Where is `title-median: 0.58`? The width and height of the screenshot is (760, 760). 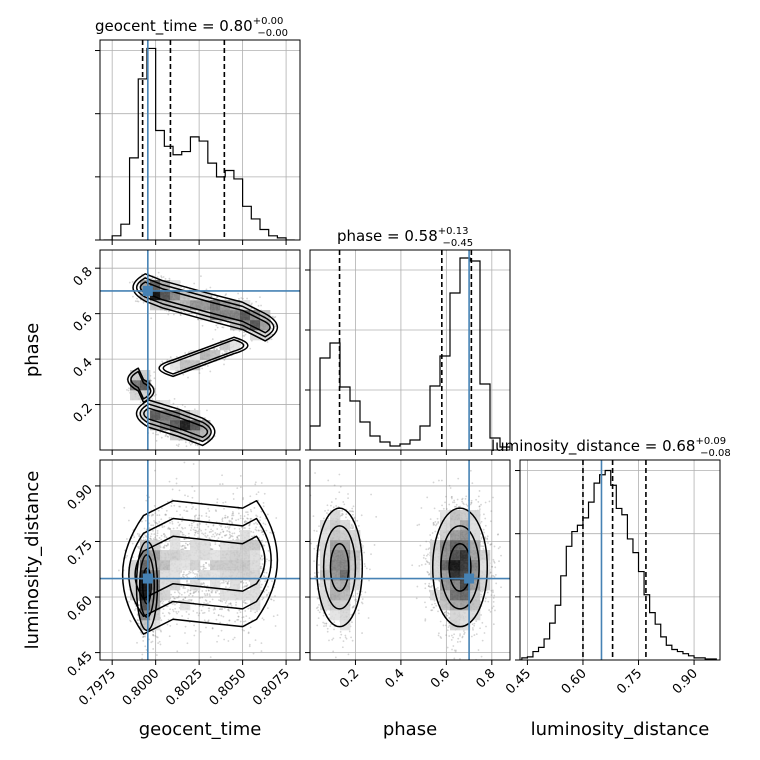
title-median: 0.58 is located at coordinates (420, 236).